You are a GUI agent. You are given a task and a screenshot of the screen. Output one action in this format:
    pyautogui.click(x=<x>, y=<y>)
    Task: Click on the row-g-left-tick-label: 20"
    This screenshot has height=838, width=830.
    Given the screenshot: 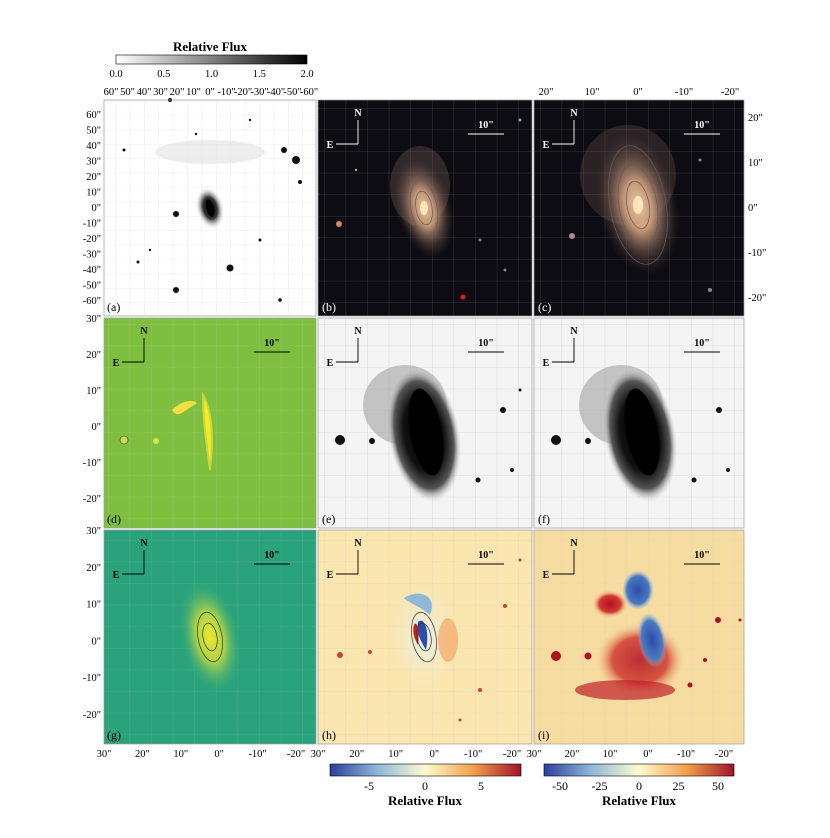 What is the action you would take?
    pyautogui.click(x=93, y=568)
    